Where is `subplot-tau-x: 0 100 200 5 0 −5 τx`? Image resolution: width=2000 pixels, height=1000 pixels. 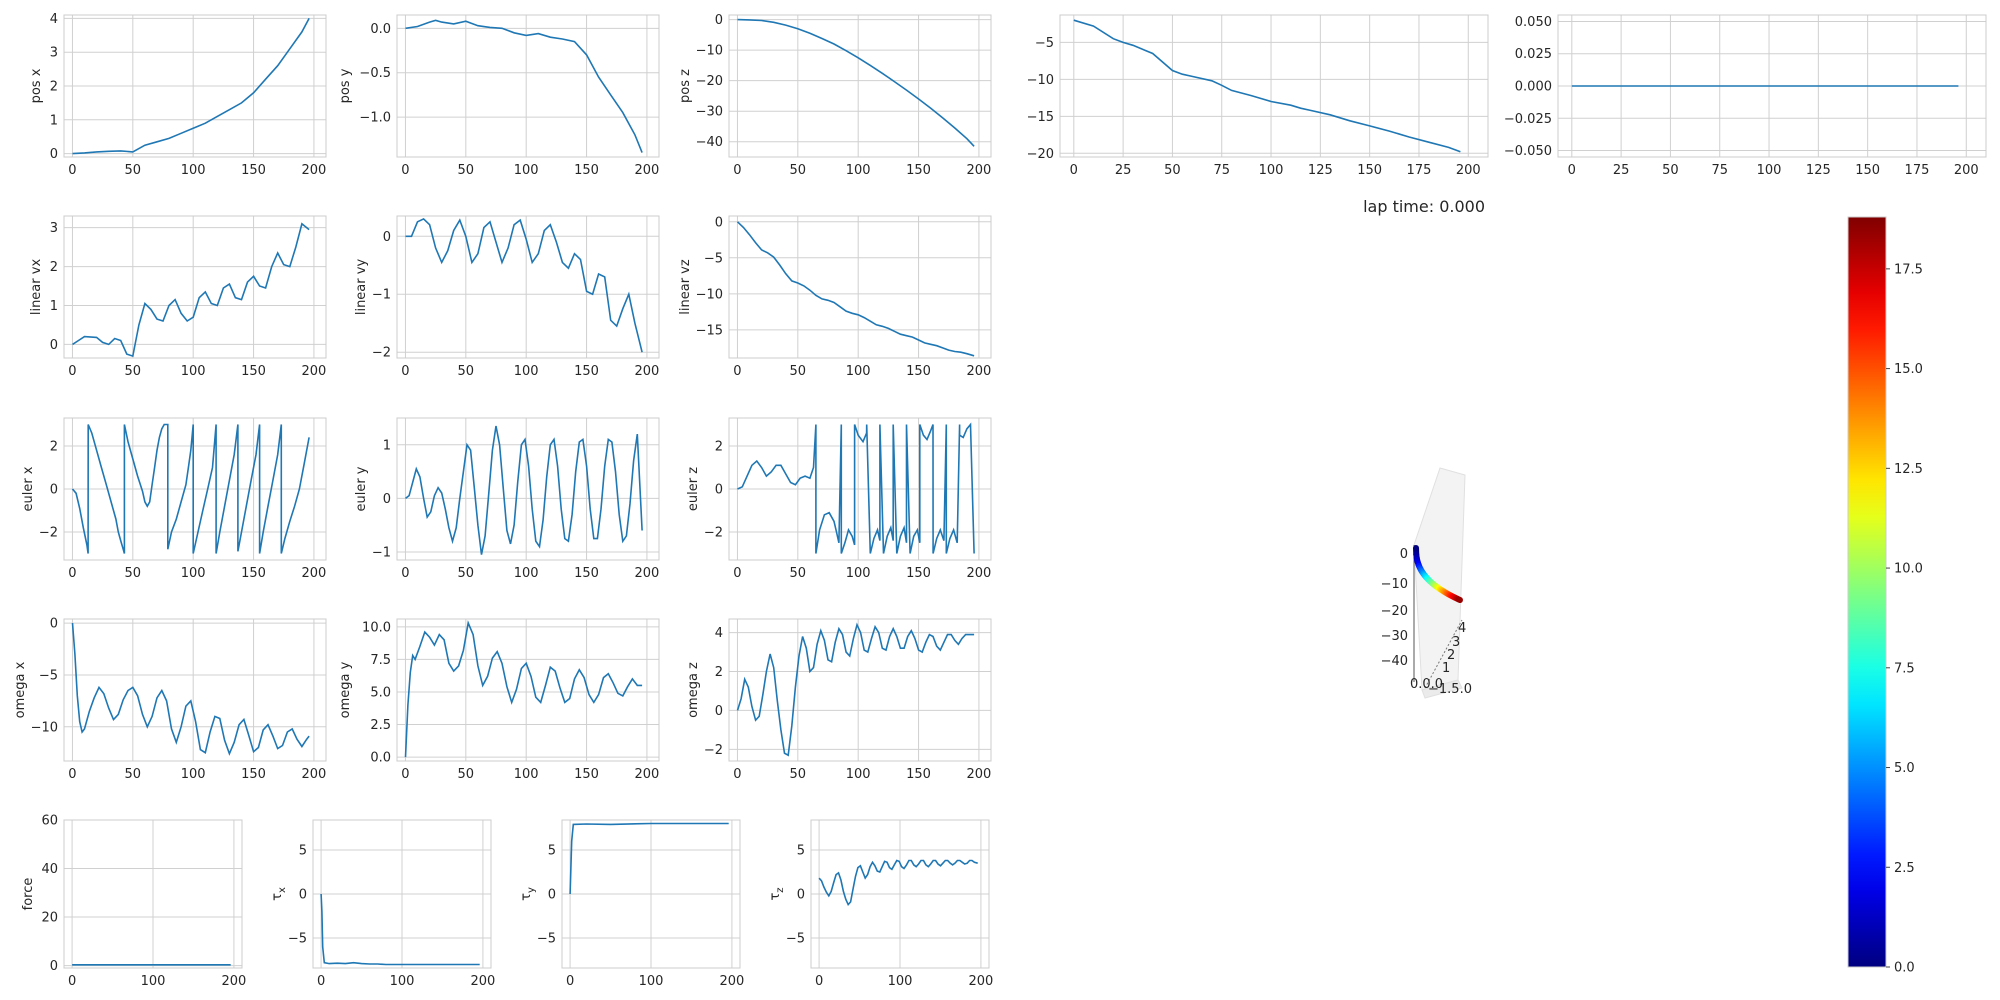 subplot-tau-x: 0 100 200 5 0 −5 τx is located at coordinates (382, 904).